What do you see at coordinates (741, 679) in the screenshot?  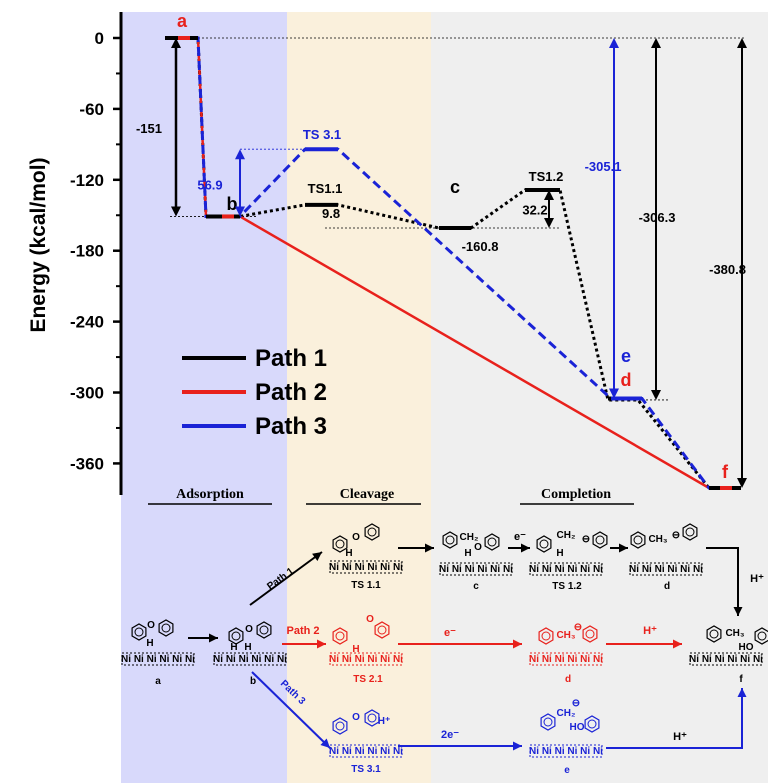 I see `species-label-f: f` at bounding box center [741, 679].